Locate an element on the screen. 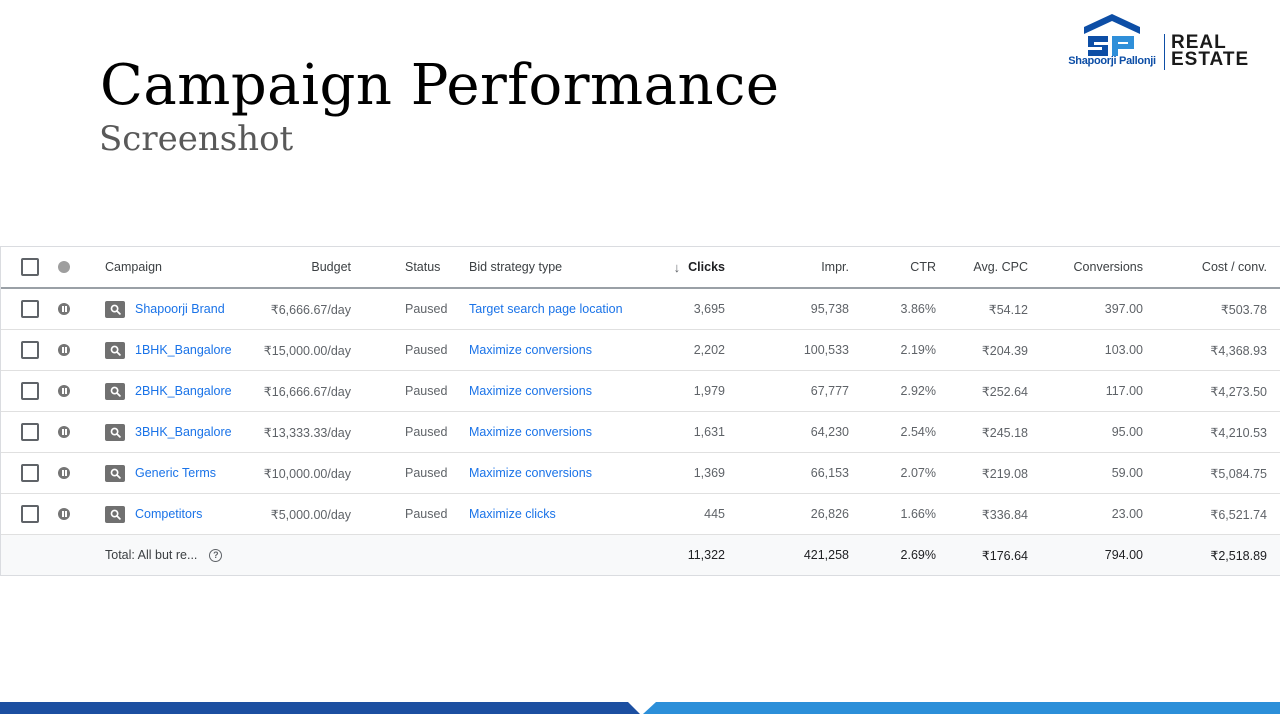  status-column-icon is located at coordinates (64, 267).